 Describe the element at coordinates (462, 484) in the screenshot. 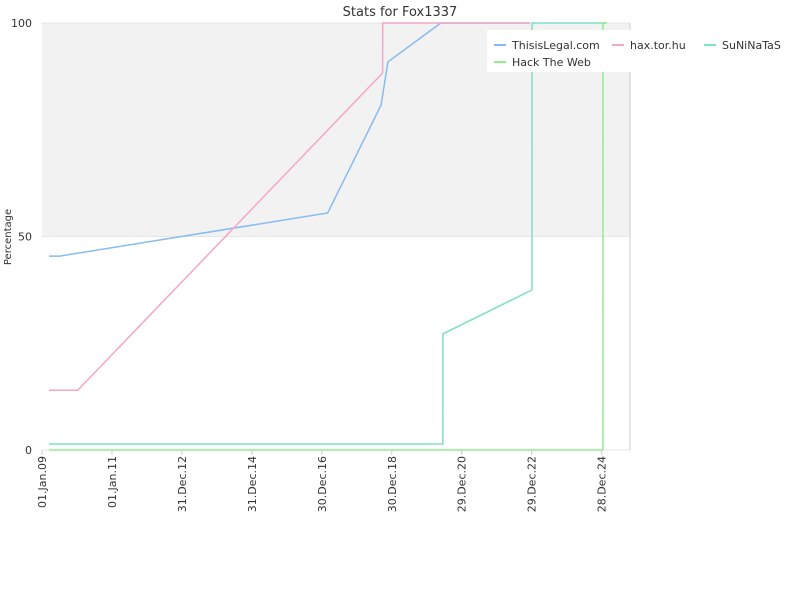

I see `x-tick-label: 29.Dec.20` at that location.